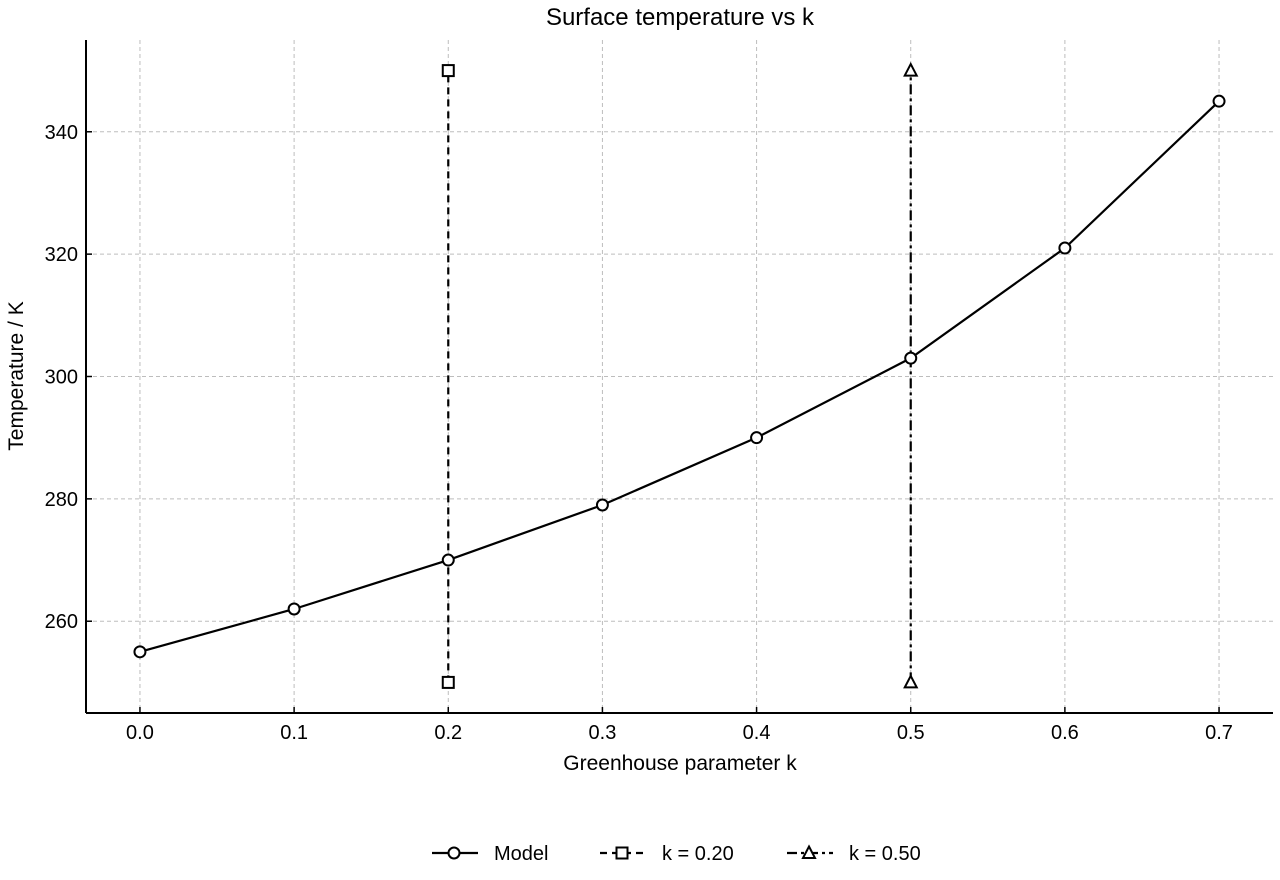  Describe the element at coordinates (911, 733) in the screenshot. I see `x-tick-label: 0.5` at that location.